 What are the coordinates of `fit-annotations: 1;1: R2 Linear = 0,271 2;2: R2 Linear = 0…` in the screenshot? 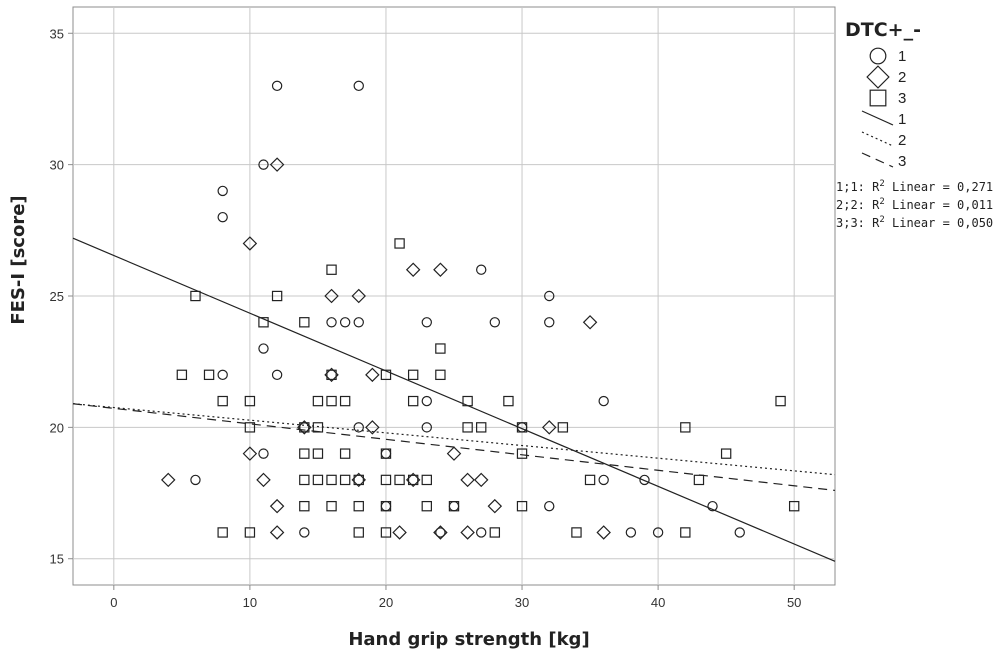 It's located at (914, 204).